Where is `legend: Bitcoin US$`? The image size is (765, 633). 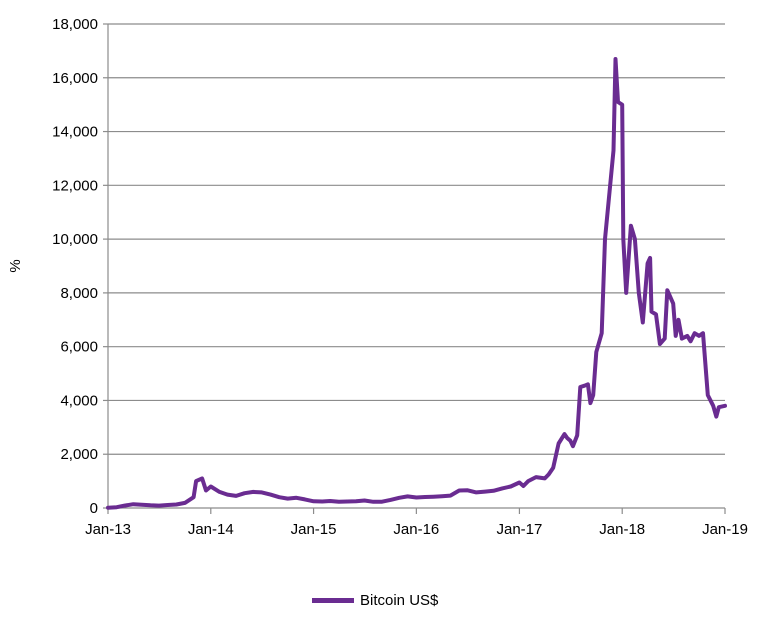
legend: Bitcoin US$ is located at coordinates (375, 600).